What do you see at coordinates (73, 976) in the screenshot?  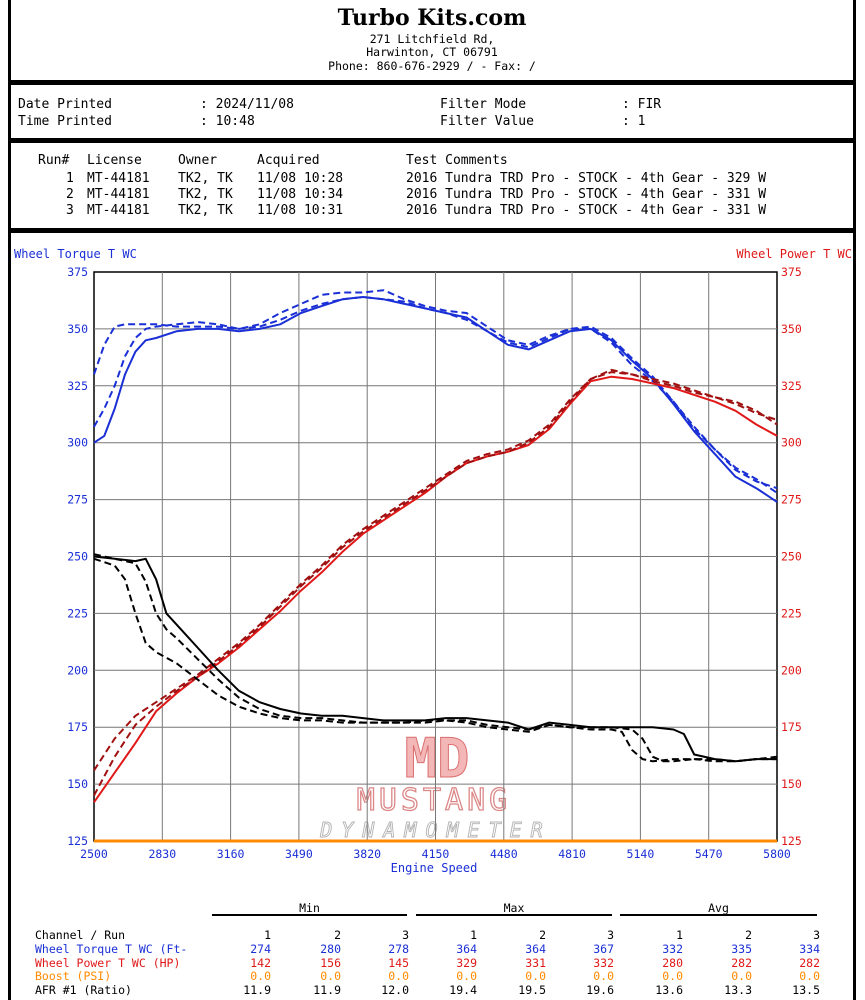 I see `stats-channel-label: Boost (PSI)` at bounding box center [73, 976].